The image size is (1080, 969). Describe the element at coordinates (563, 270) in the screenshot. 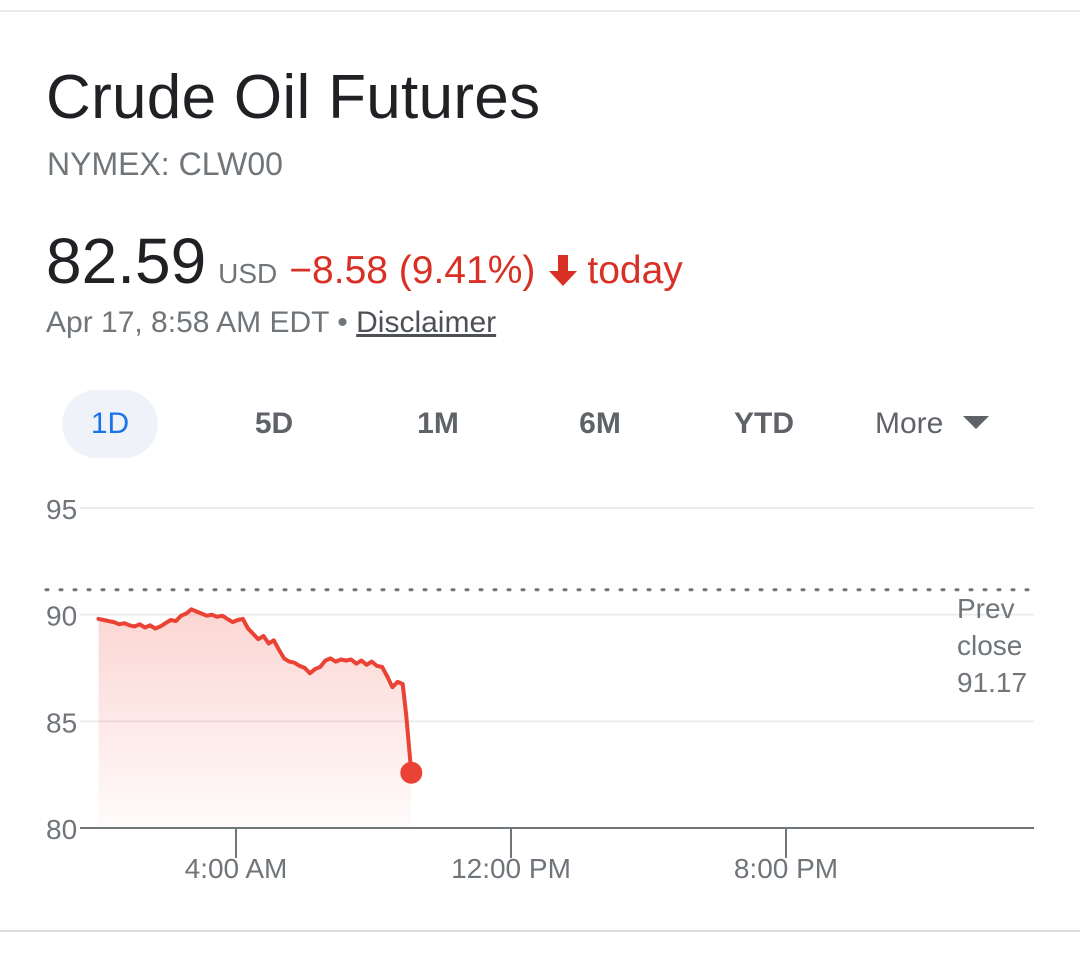

I see `arrow-down-icon` at that location.